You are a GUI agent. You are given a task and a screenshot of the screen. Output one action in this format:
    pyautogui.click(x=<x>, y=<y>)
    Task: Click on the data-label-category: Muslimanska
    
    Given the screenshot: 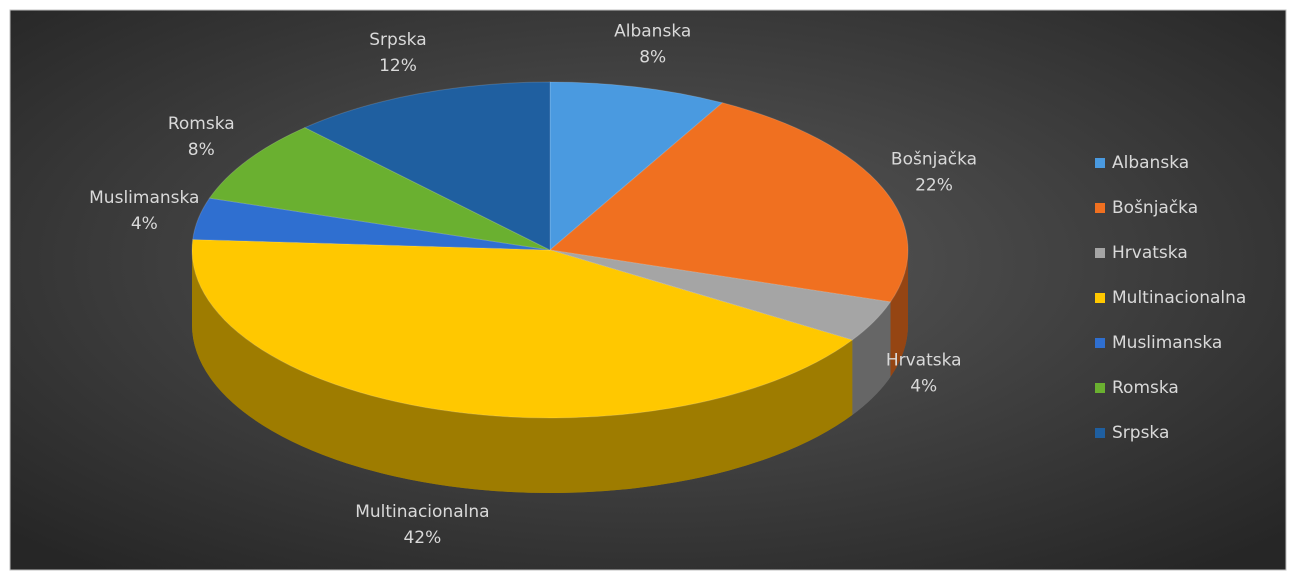 What is the action you would take?
    pyautogui.click(x=144, y=198)
    